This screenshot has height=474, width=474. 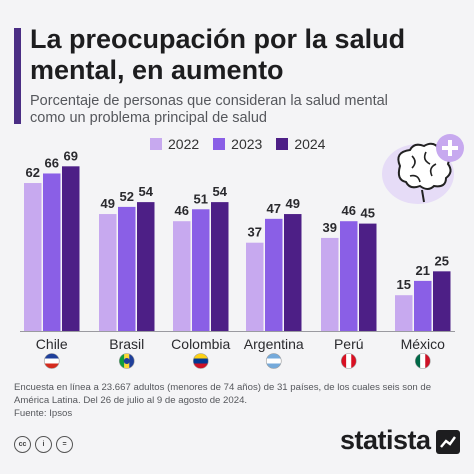 I want to click on bar-colombia-2022, so click(x=182, y=276).